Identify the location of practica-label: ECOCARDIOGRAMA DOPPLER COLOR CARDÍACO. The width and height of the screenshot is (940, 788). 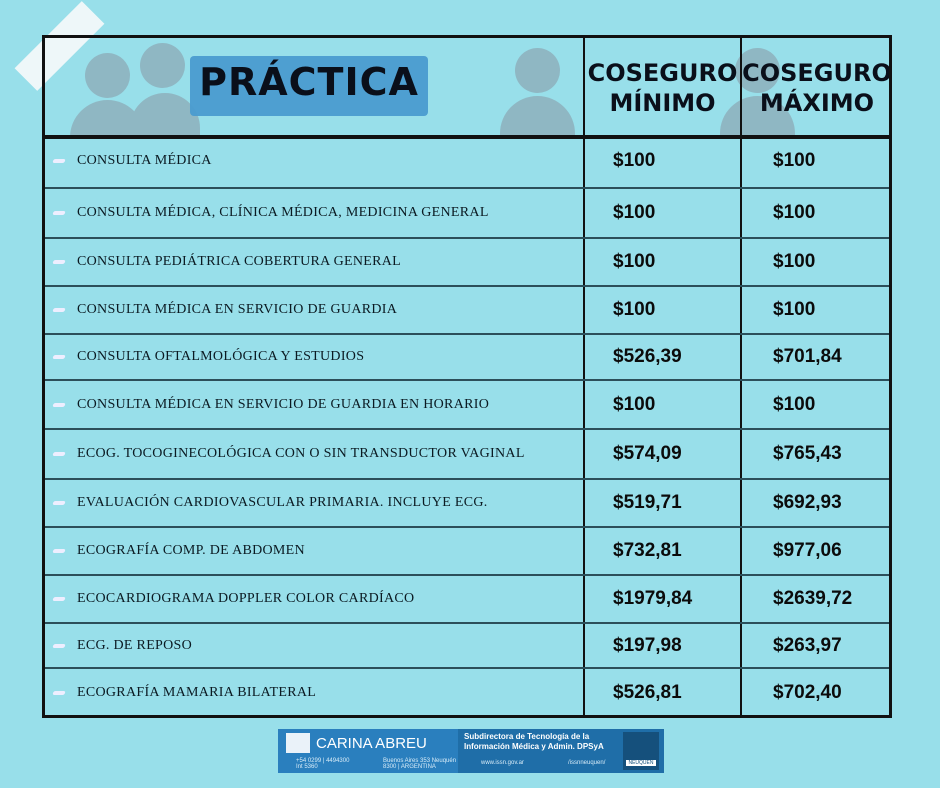
(246, 598).